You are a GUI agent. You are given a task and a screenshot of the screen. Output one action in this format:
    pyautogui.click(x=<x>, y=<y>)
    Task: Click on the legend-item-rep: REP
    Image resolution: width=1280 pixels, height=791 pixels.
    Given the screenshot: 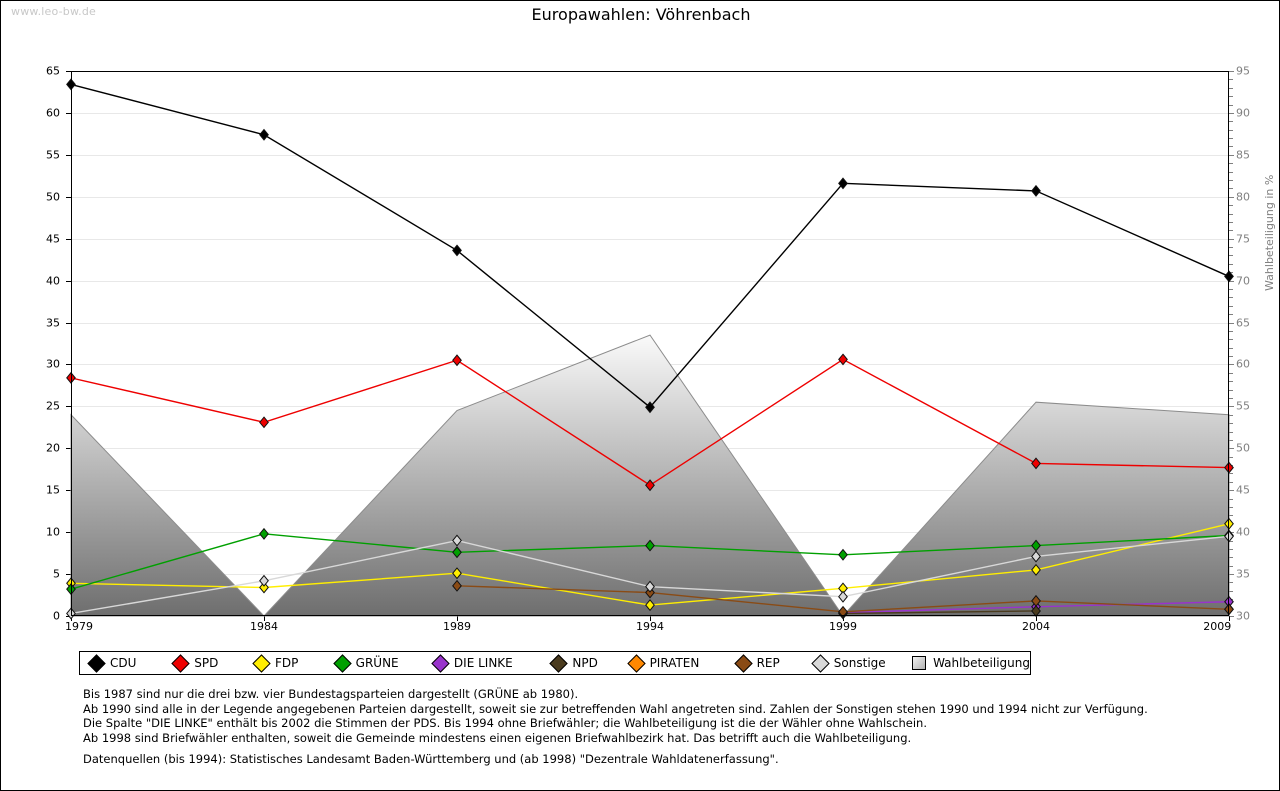 What is the action you would take?
    pyautogui.click(x=773, y=663)
    